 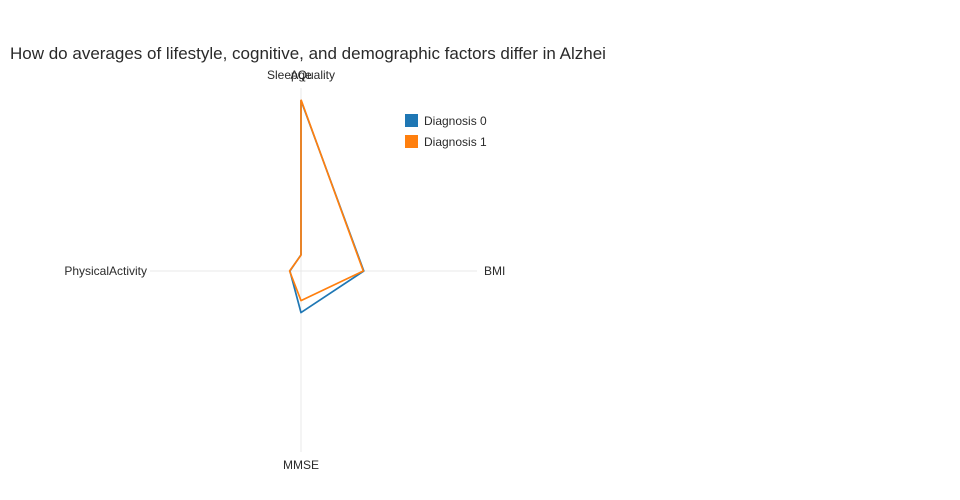 I want to click on axis-label-physicalactivity: PhysicalActivity, so click(x=105, y=271).